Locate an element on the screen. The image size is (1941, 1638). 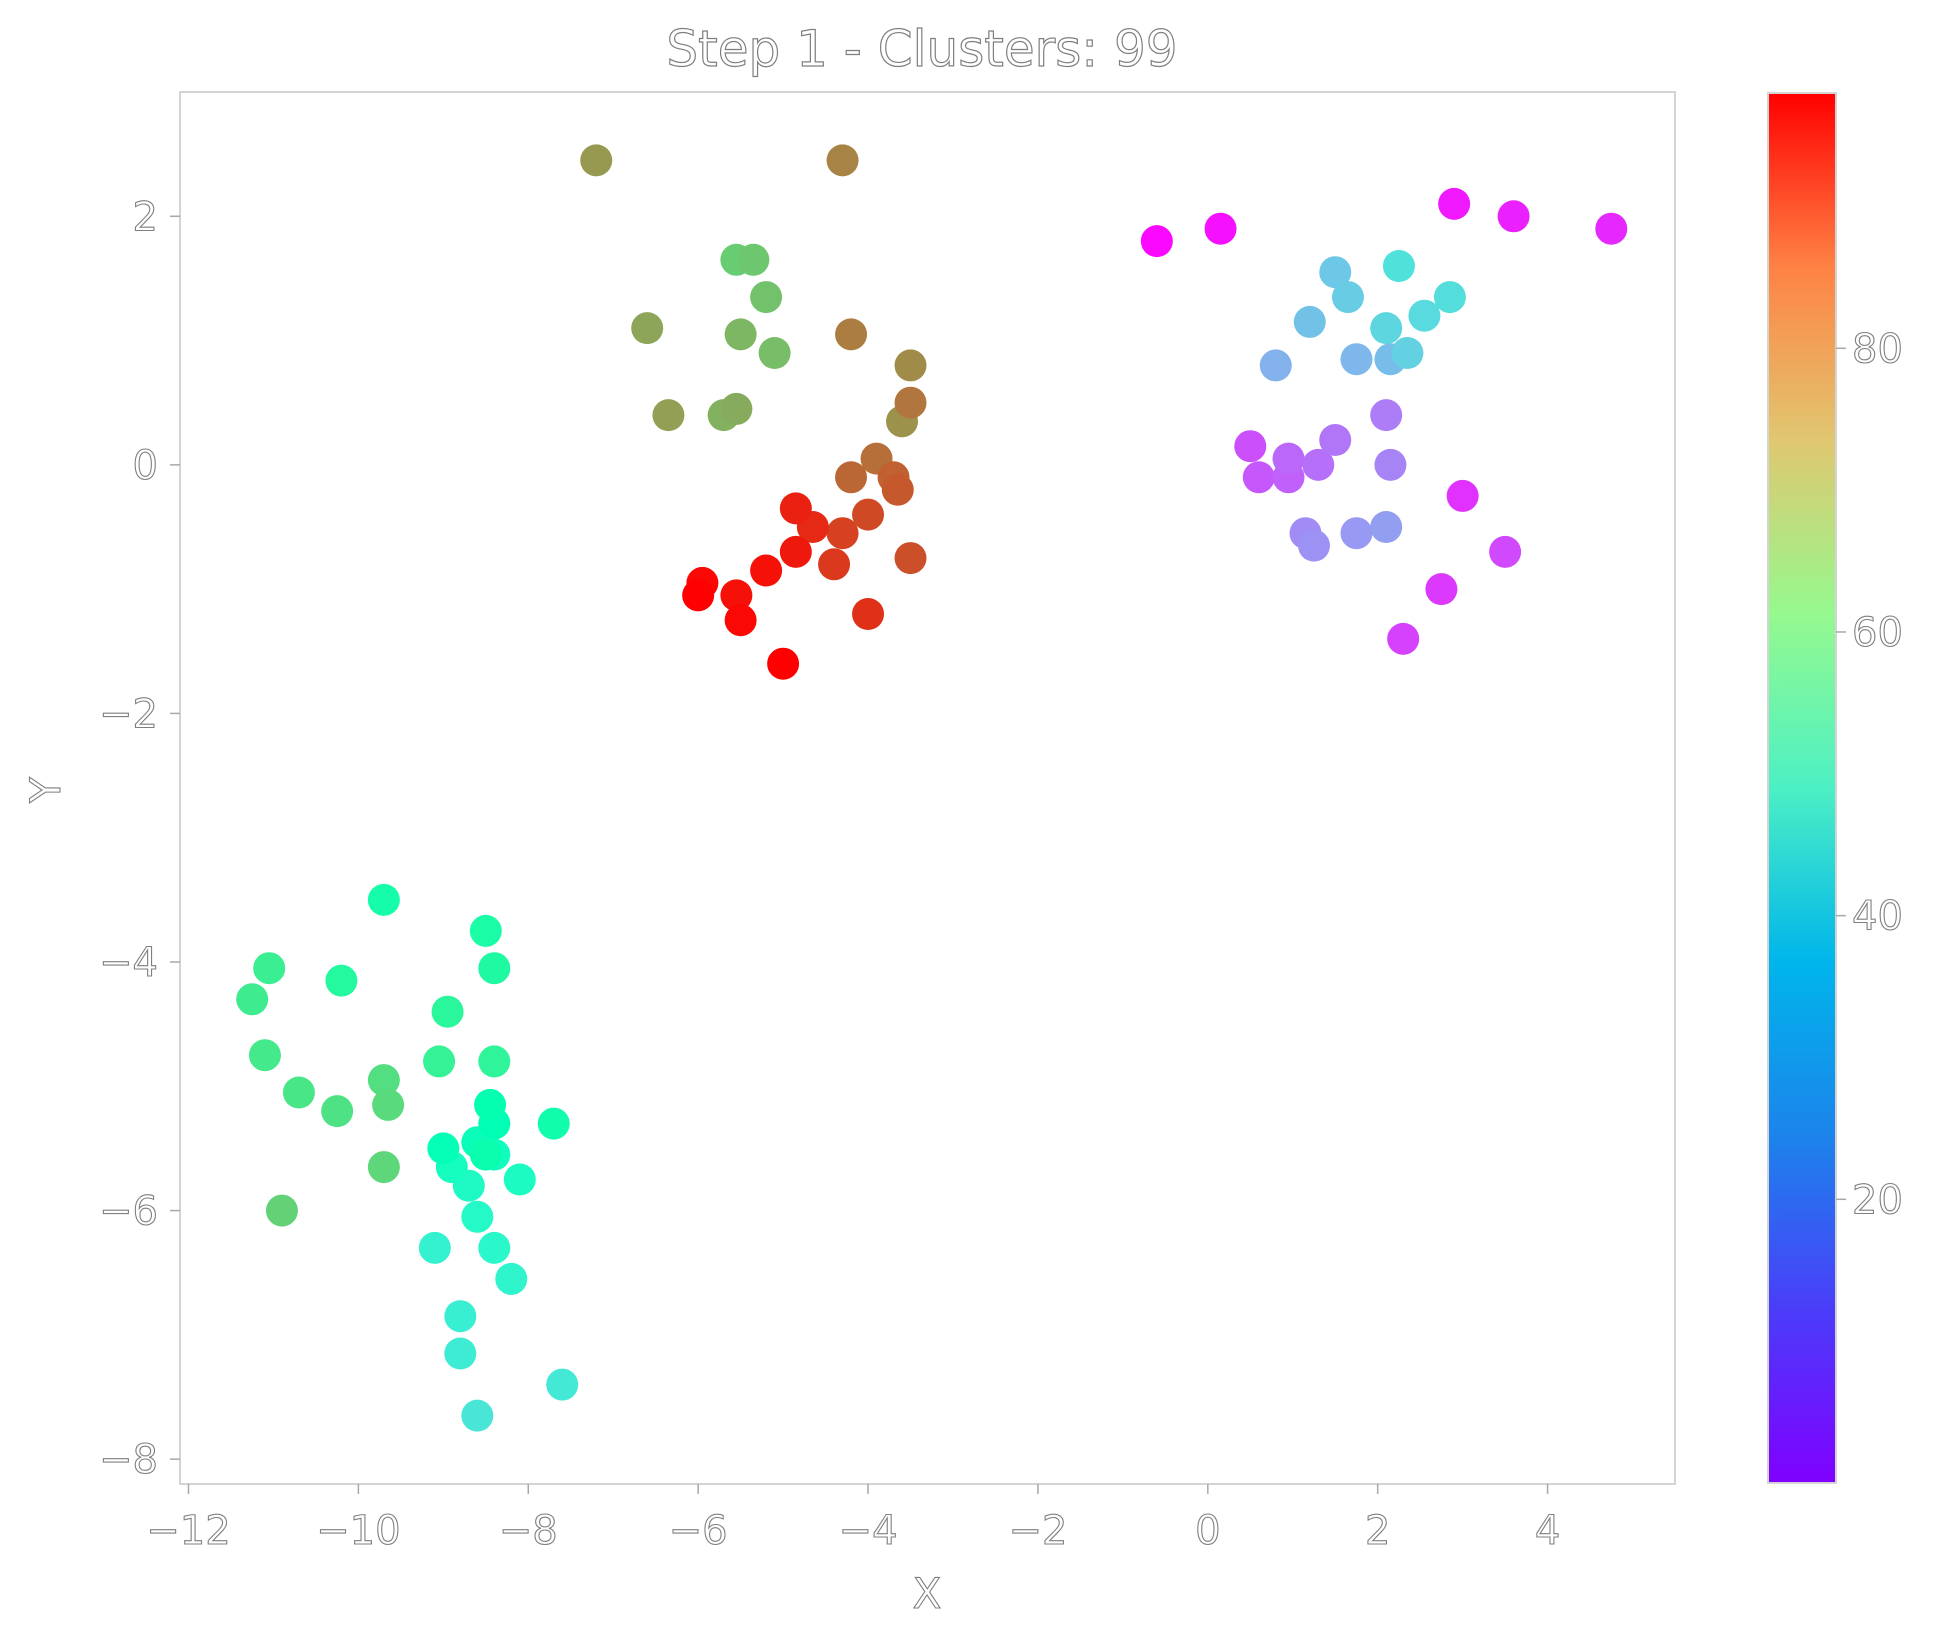
y-axis: −8 −6 −4 −2 0 2 is located at coordinates (139, 839).